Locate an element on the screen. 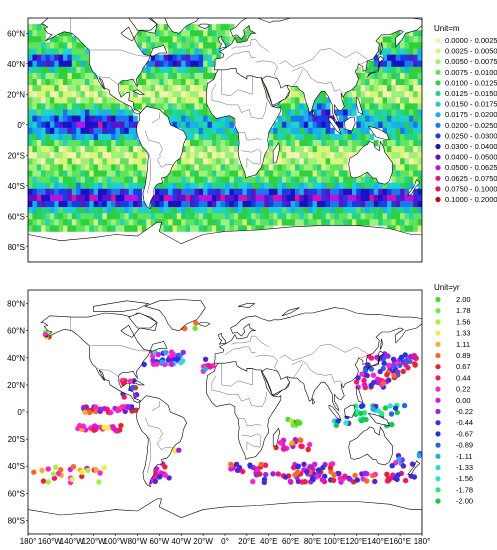 The height and width of the screenshot is (550, 497). trend-legend-label: -1.56 is located at coordinates (464, 478).